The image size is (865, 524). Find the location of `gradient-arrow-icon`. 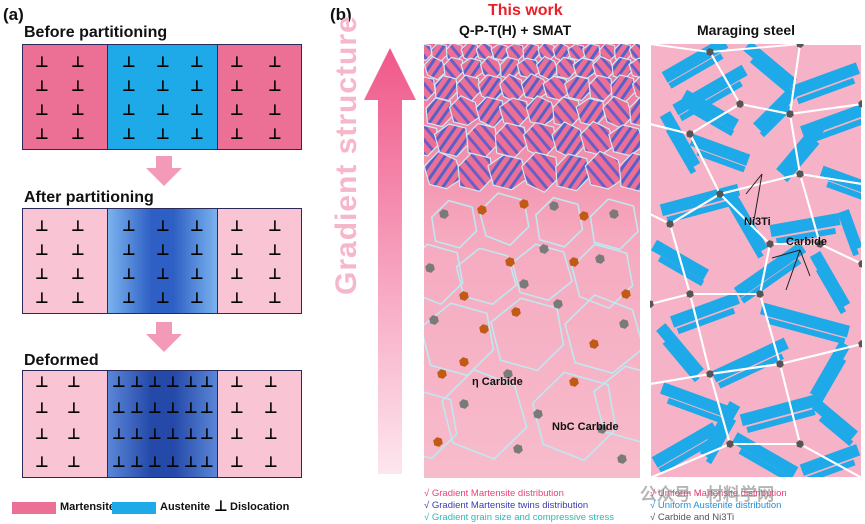

gradient-arrow-icon is located at coordinates (390, 261).